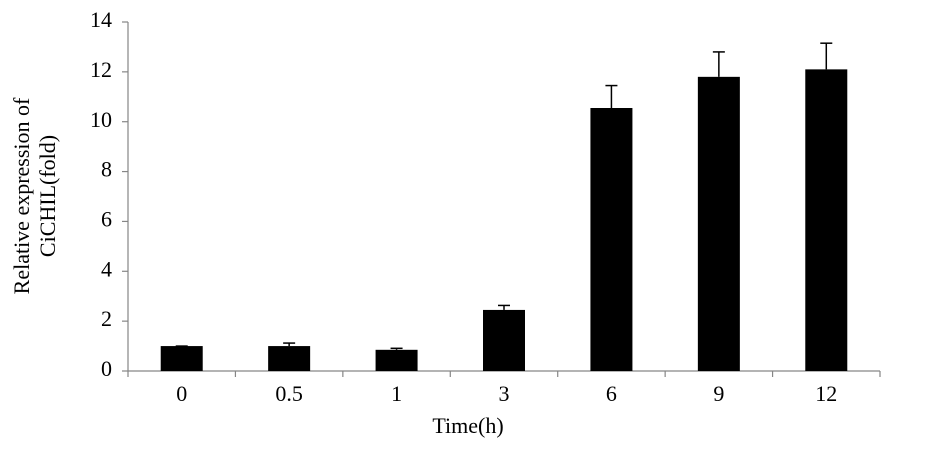 The image size is (945, 449). I want to click on x-tick-label: 12, so click(826, 393).